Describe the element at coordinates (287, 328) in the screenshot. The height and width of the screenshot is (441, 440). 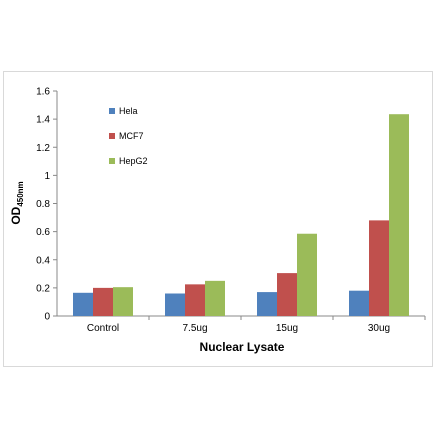
I see `x-tick-label: 15ug` at that location.